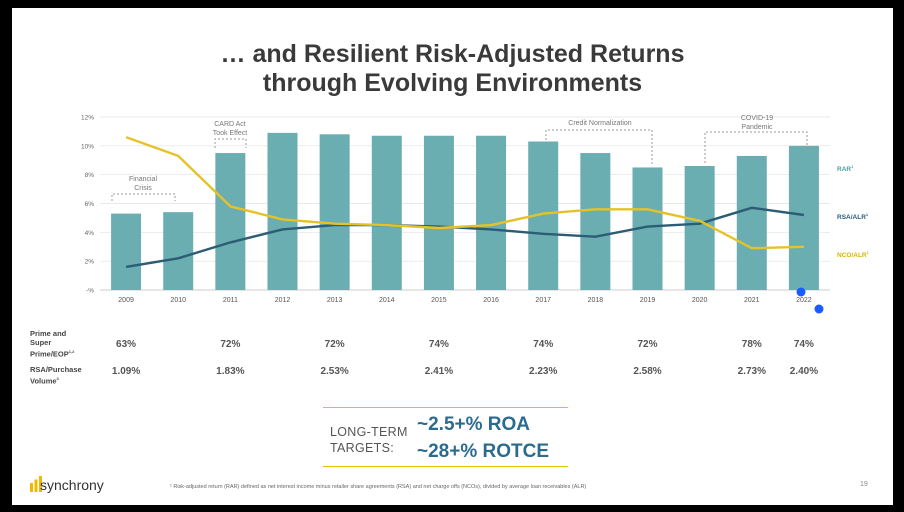  Describe the element at coordinates (143, 179) in the screenshot. I see `annotation-financial-crisis-1: Financial` at that location.